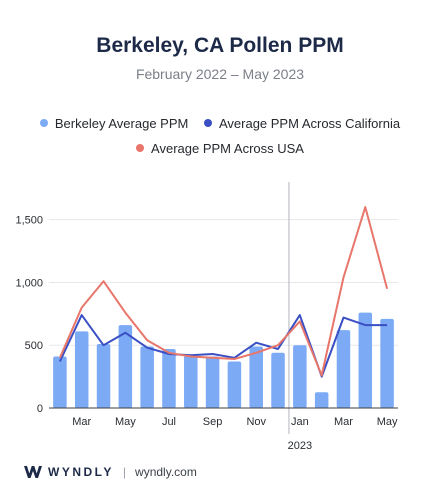 This screenshot has width=440, height=500. I want to click on legend-swatch-usa, so click(140, 148).